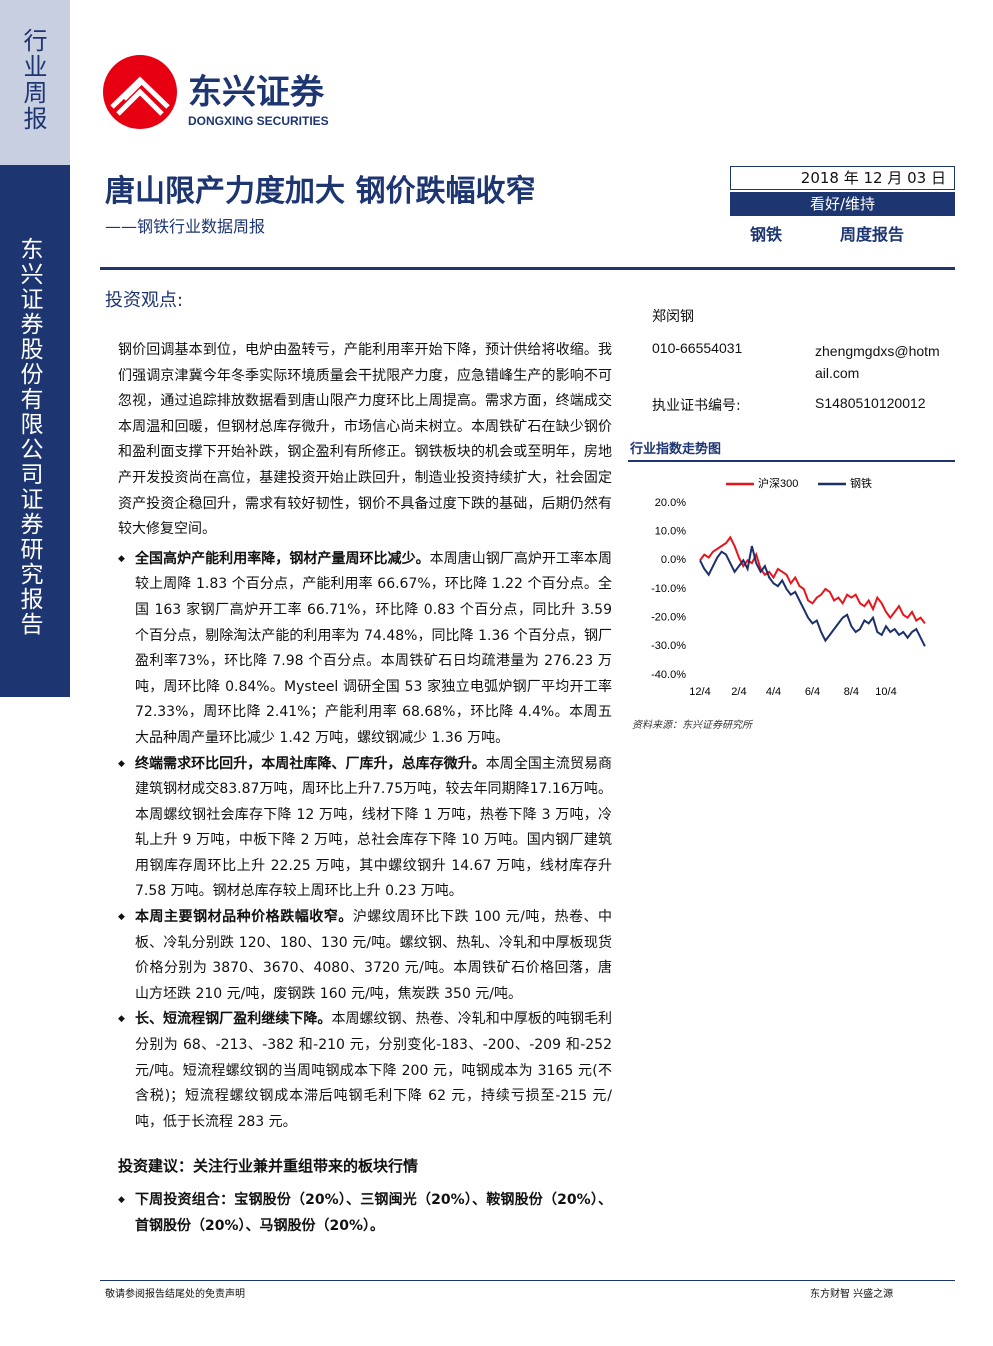  What do you see at coordinates (673, 560) in the screenshot?
I see `y-tick-label: 0.0%` at bounding box center [673, 560].